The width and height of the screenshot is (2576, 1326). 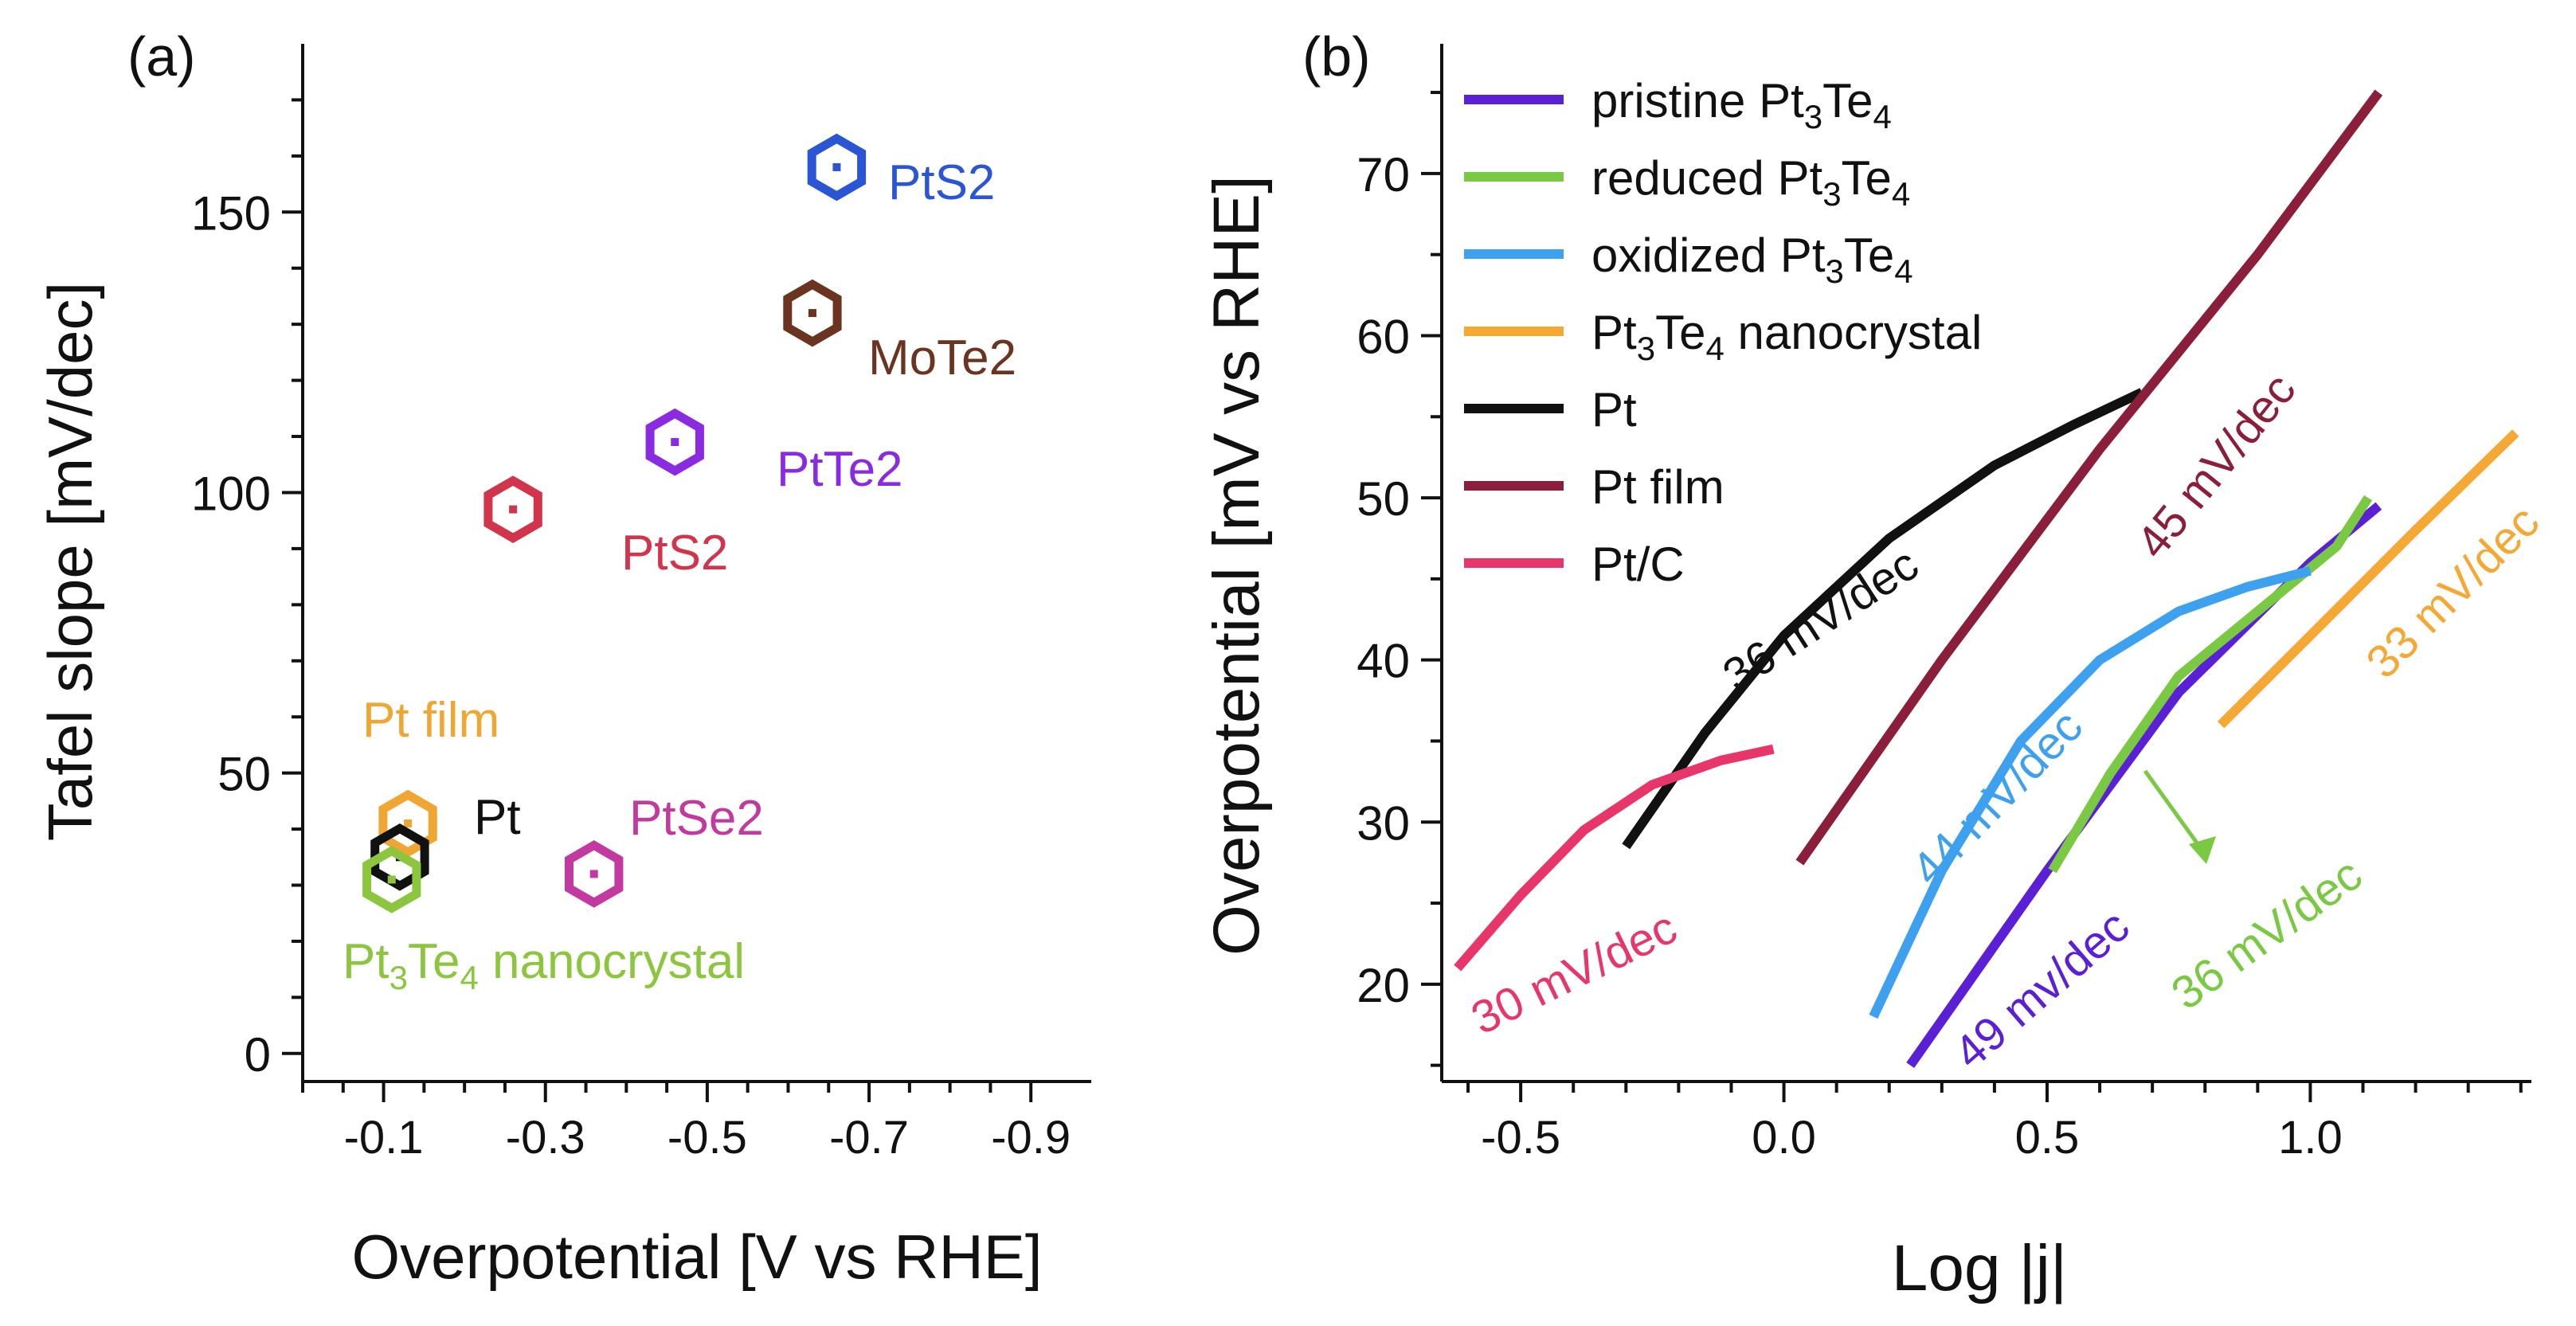 What do you see at coordinates (1994, 1123) in the screenshot?
I see `panel-b-x-ticks: -0.5 0.0 0.5 1.0` at bounding box center [1994, 1123].